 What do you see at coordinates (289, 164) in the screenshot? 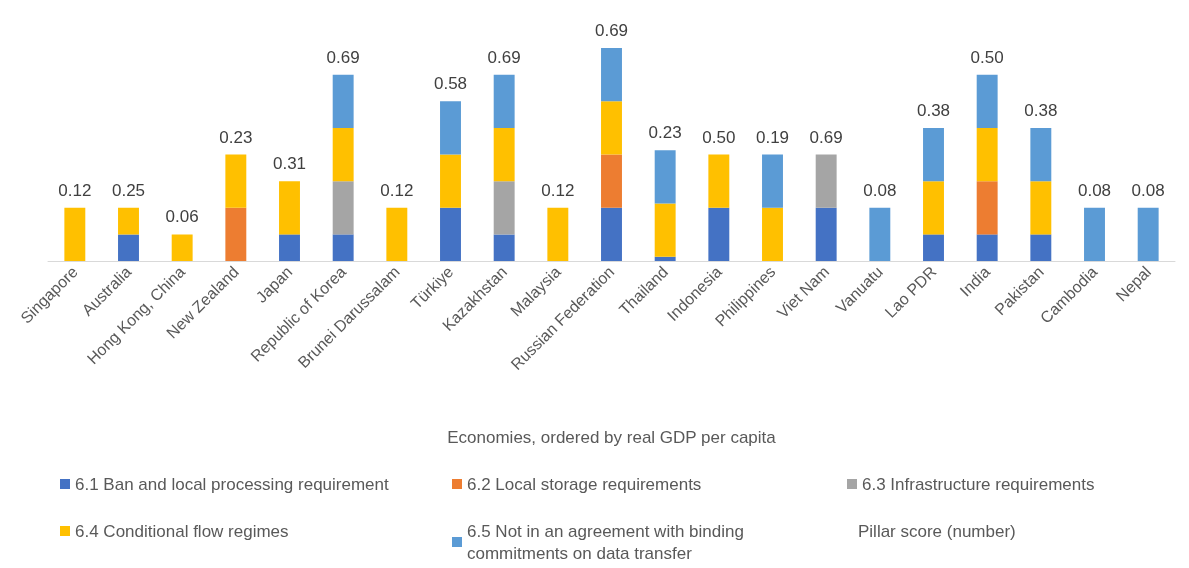
I see `annotation: 0.31` at bounding box center [289, 164].